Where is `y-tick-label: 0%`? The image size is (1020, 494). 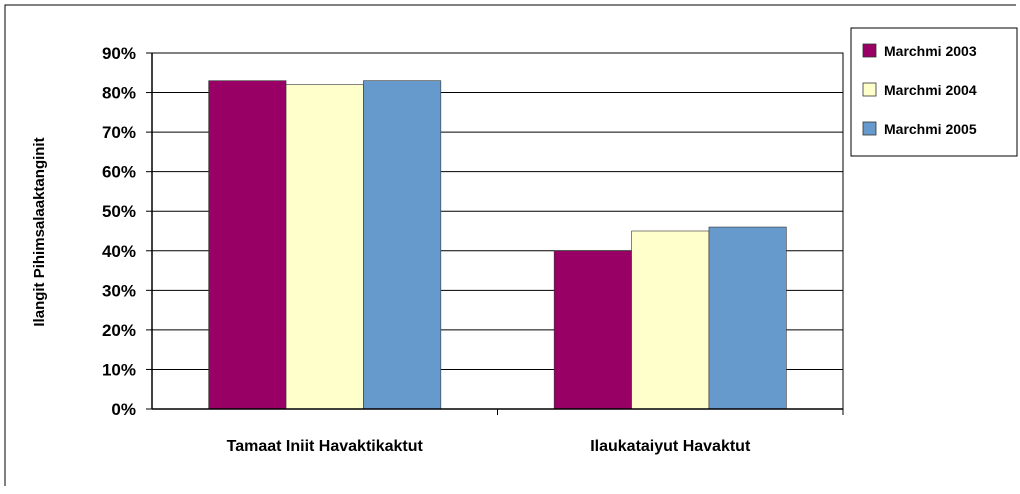 y-tick-label: 0% is located at coordinates (123, 409).